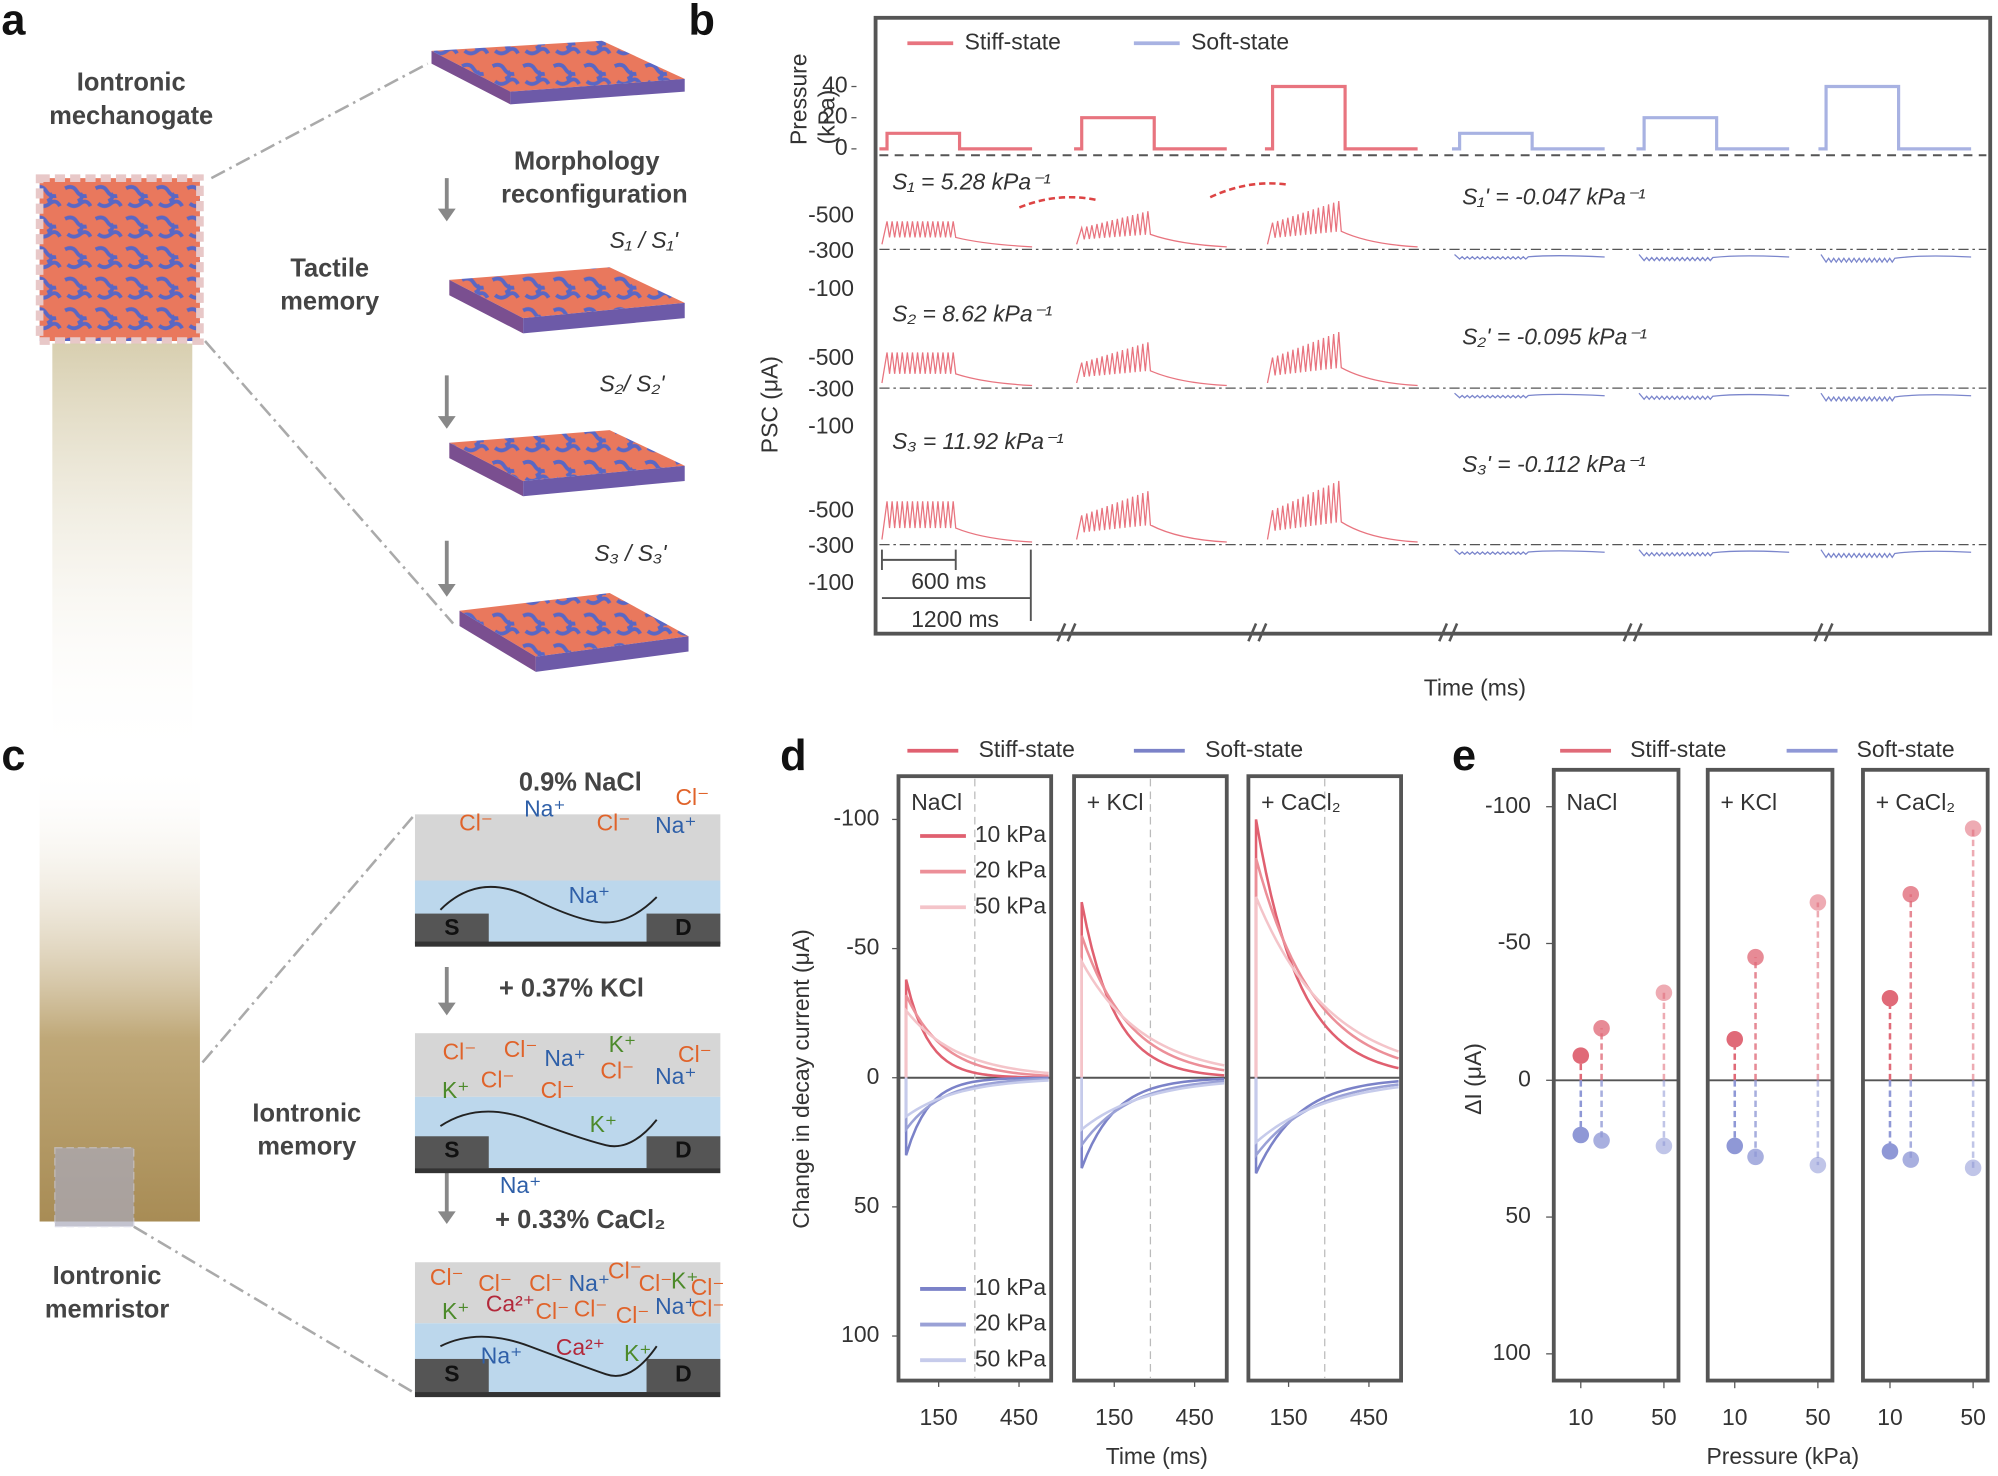 The width and height of the screenshot is (1998, 1476). What do you see at coordinates (1019, 1417) in the screenshot?
I see `x-tick-label: 450` at bounding box center [1019, 1417].